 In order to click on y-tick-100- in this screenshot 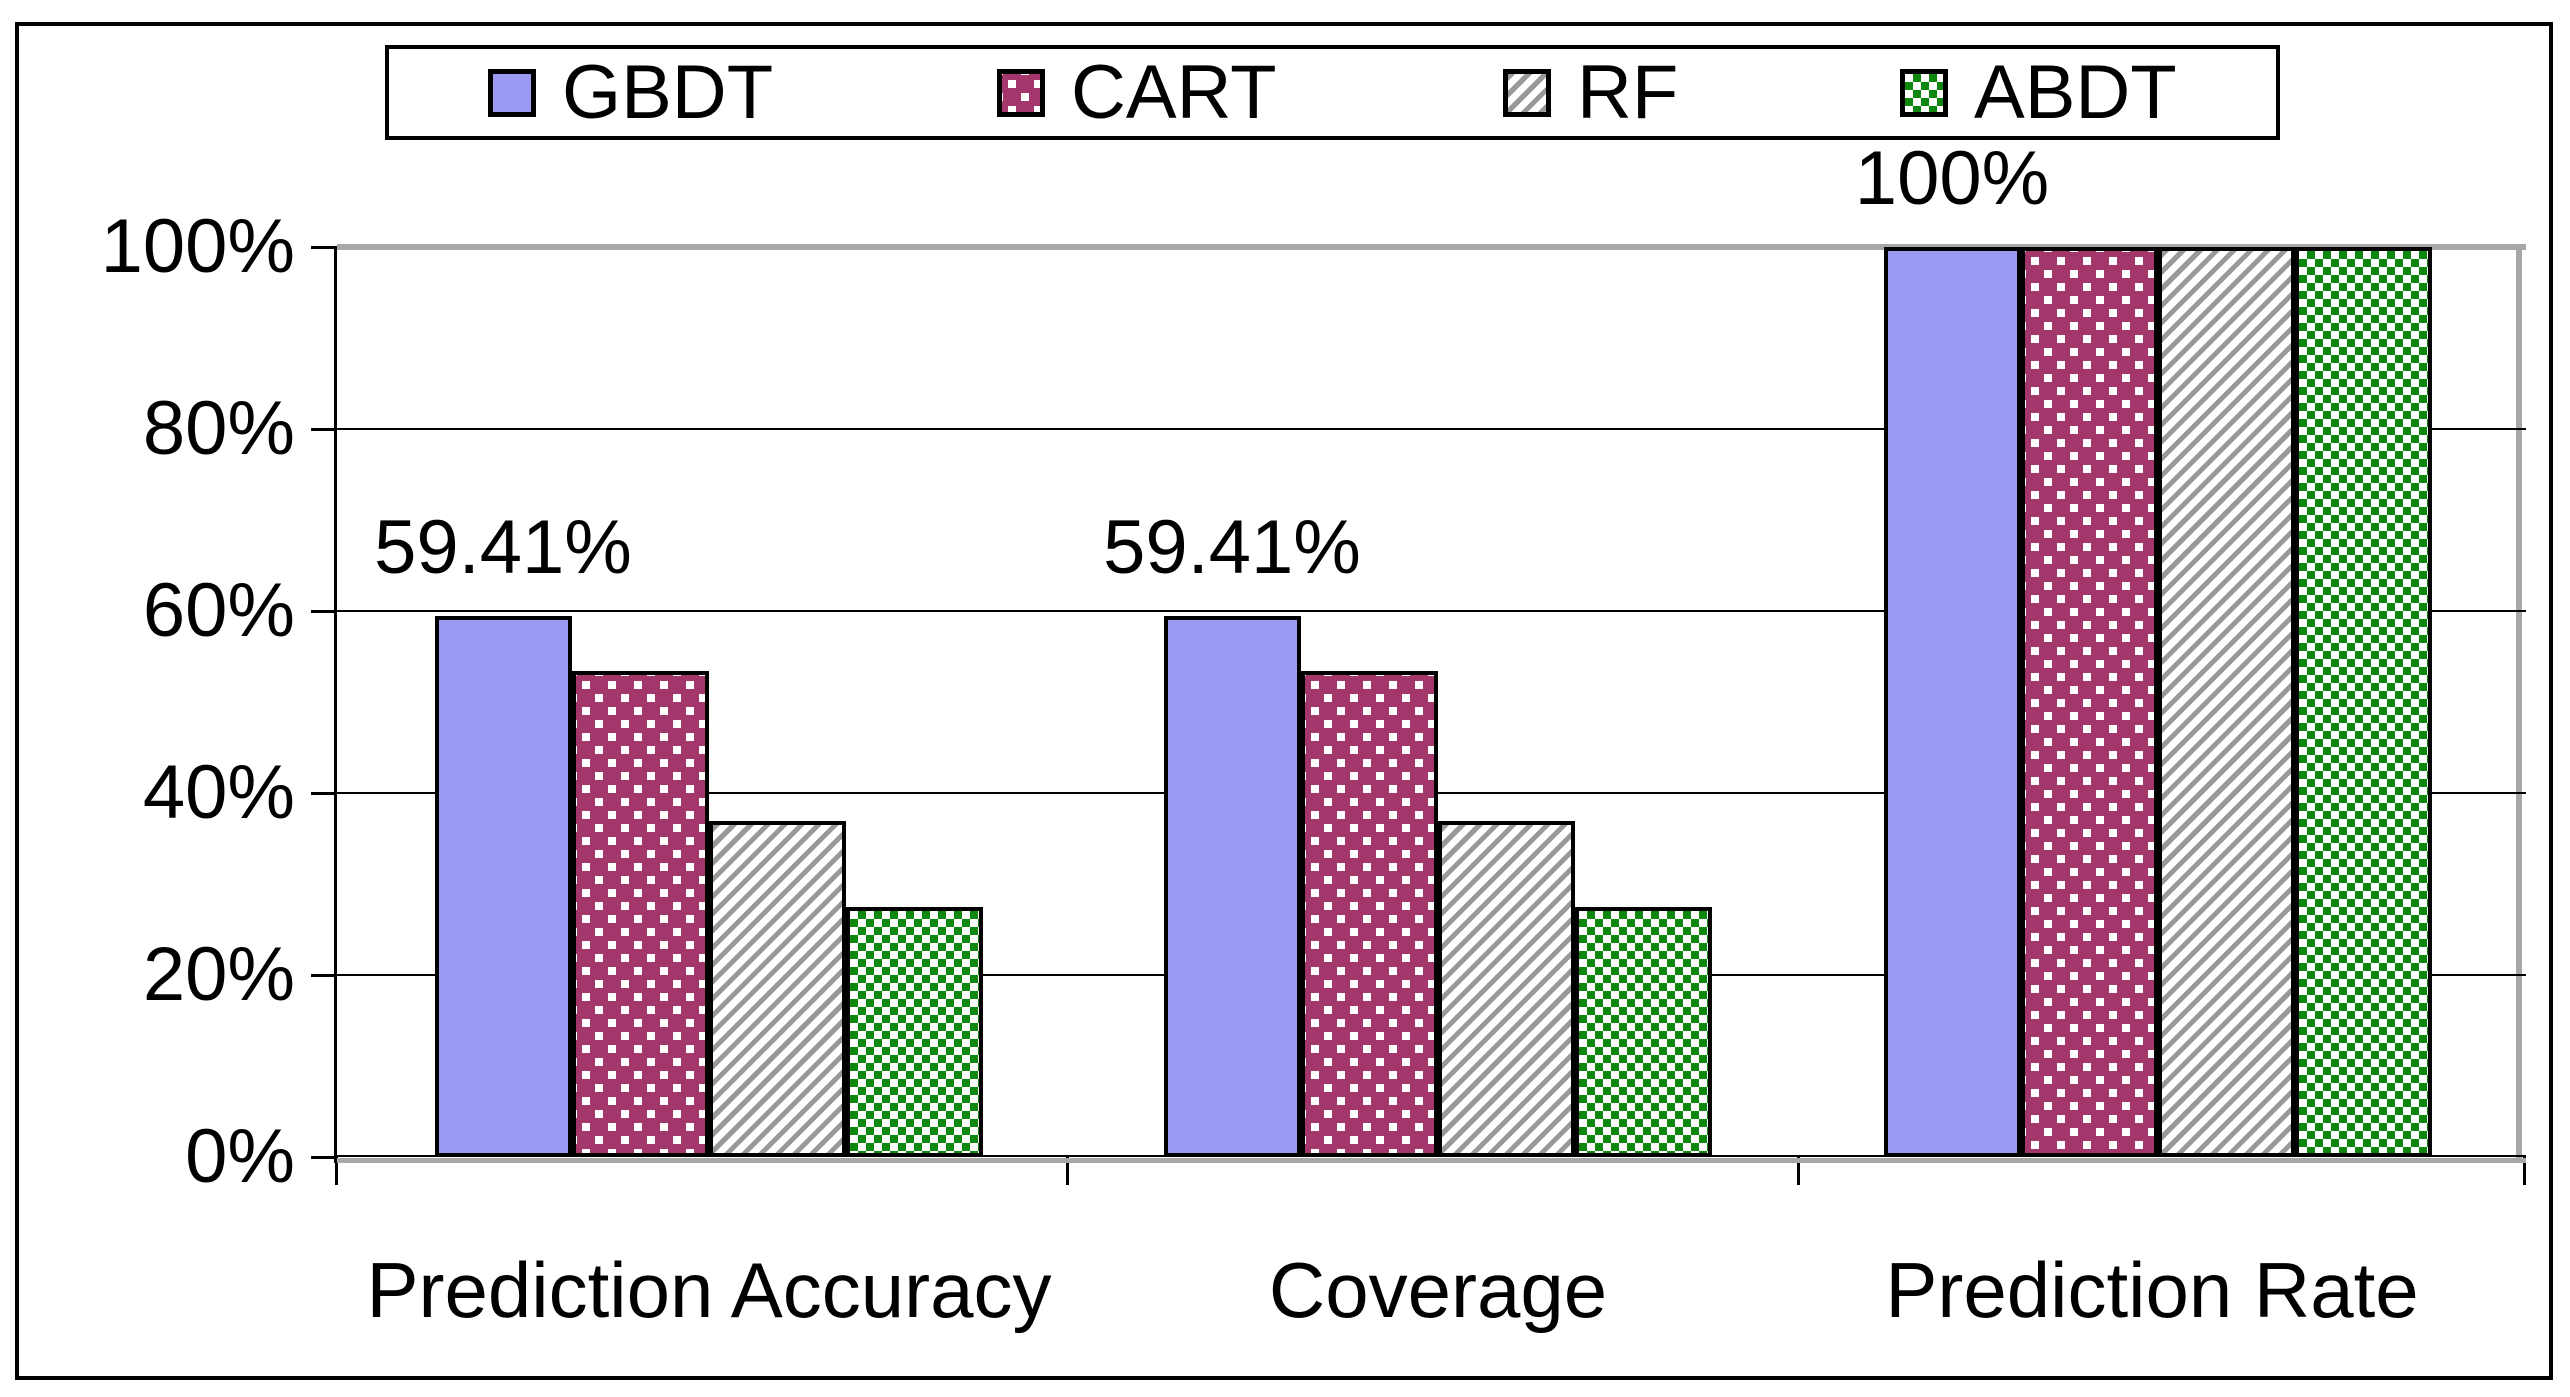, I will do `click(324, 247)`.